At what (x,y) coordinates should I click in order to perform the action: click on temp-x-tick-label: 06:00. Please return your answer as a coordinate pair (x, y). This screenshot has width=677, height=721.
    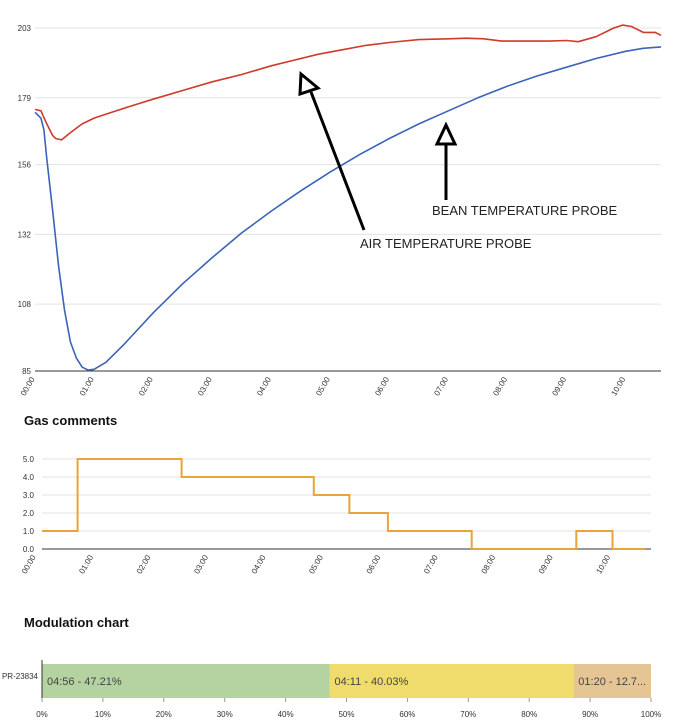
    Looking at the image, I should click on (382, 386).